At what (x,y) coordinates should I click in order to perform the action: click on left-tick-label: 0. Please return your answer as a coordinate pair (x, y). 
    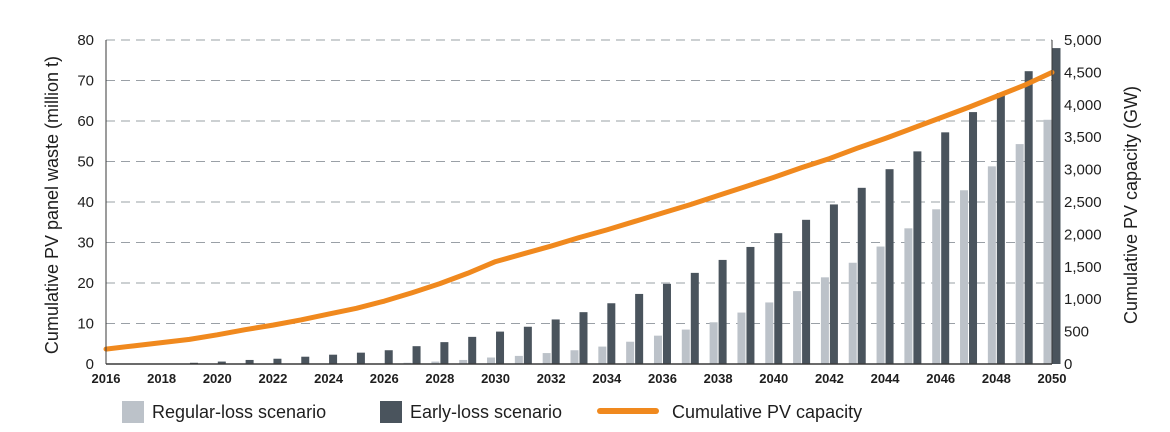
    Looking at the image, I should click on (90, 364).